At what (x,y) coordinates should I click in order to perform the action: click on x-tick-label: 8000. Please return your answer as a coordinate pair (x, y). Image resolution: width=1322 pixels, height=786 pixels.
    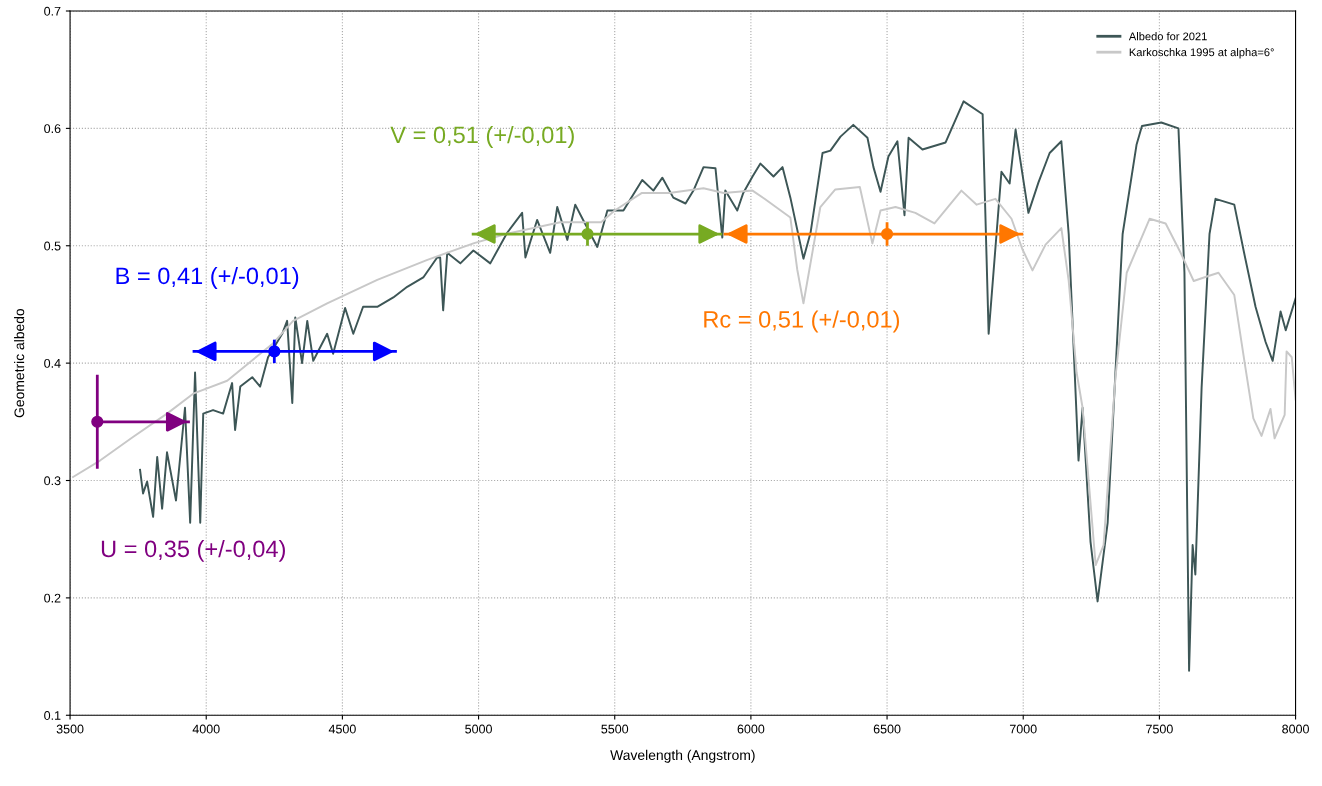
    Looking at the image, I should click on (1295, 729).